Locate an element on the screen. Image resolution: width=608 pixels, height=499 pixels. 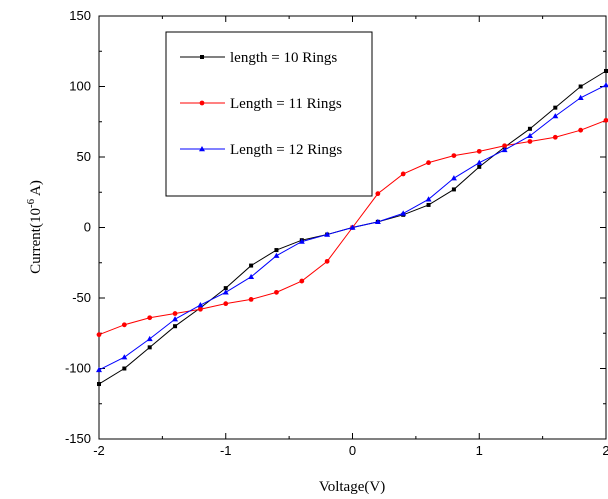
y-tick-label: -100 is located at coordinates (78, 368).